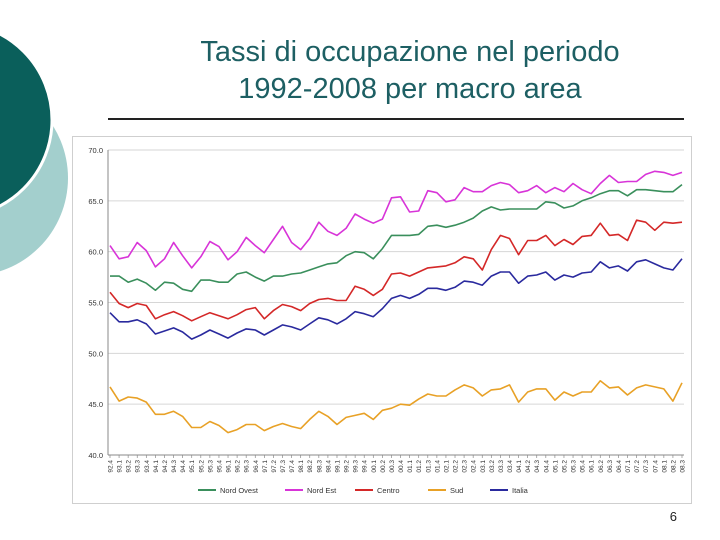  What do you see at coordinates (95, 252) in the screenshot?
I see `y-tick-label: 60.0` at bounding box center [95, 252].